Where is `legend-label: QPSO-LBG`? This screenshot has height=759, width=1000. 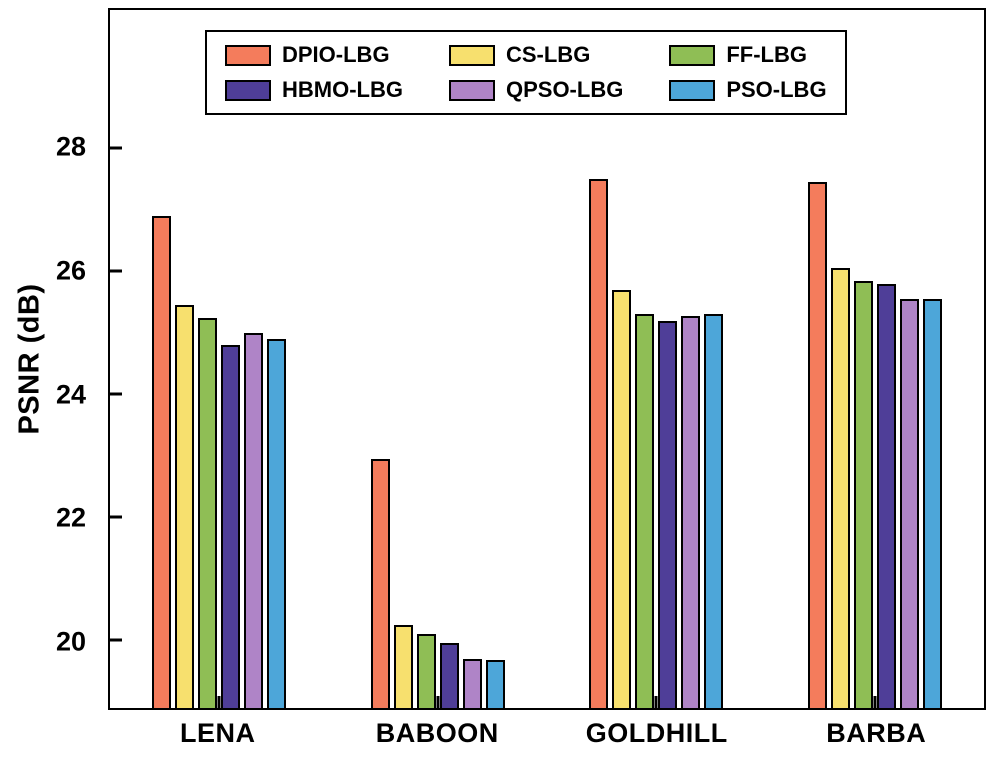
legend-label: QPSO-LBG is located at coordinates (564, 89).